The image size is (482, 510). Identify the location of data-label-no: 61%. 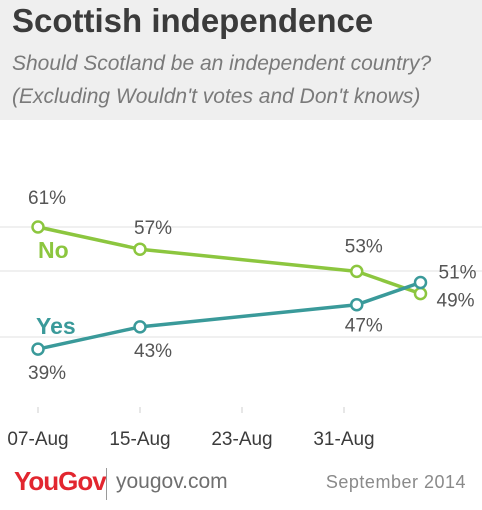
(47, 198).